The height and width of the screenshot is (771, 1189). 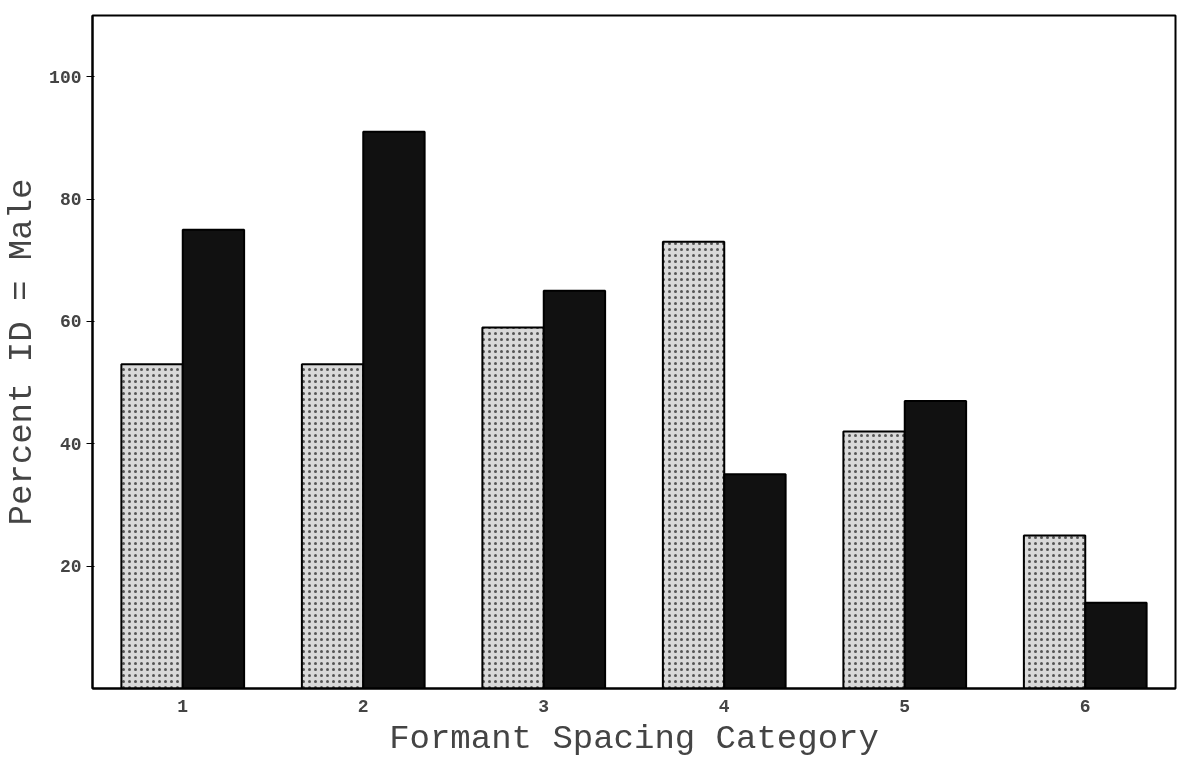 I want to click on y-tick-label: 100, so click(x=65, y=77).